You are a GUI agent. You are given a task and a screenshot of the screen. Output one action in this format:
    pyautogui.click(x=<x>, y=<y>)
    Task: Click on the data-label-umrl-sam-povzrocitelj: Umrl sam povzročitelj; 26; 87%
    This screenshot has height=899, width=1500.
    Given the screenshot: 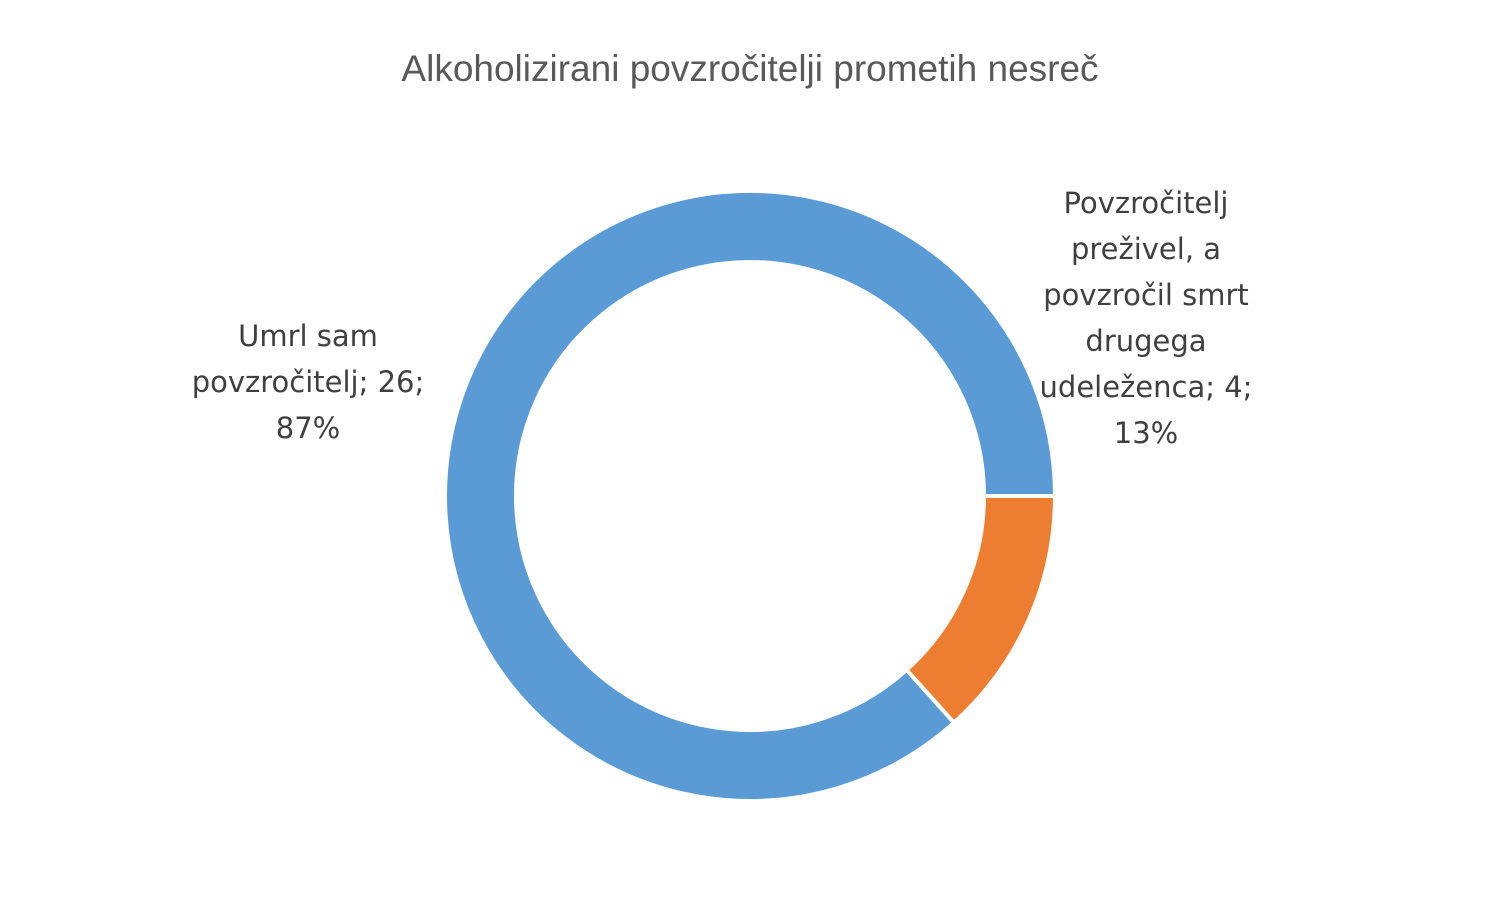 What is the action you would take?
    pyautogui.click(x=308, y=382)
    